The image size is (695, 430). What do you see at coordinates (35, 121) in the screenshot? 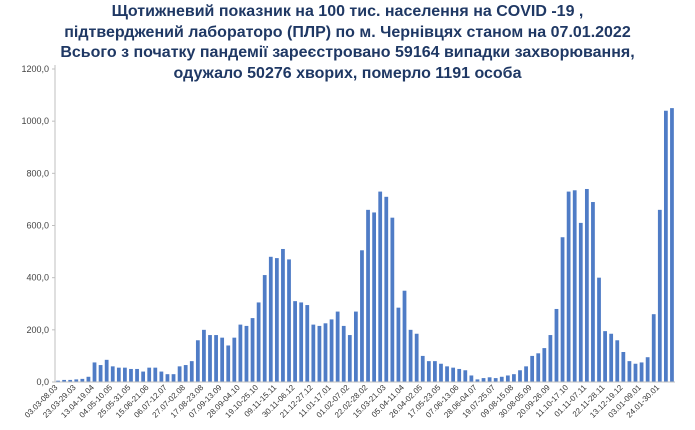
I see `y-tick-label: 1000,0` at bounding box center [35, 121].